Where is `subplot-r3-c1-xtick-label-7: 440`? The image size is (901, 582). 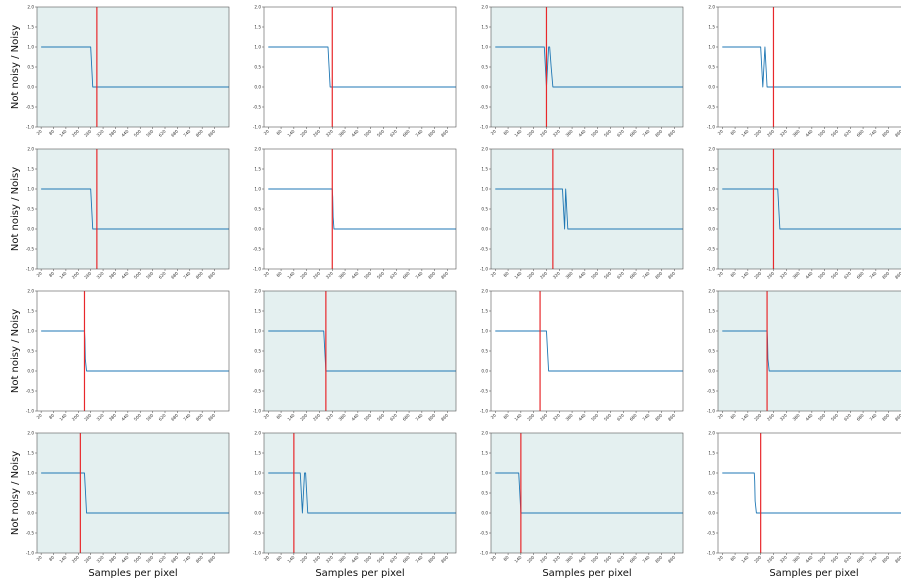
subplot-r3-c1-xtick-label-7: 440 is located at coordinates (354, 558).